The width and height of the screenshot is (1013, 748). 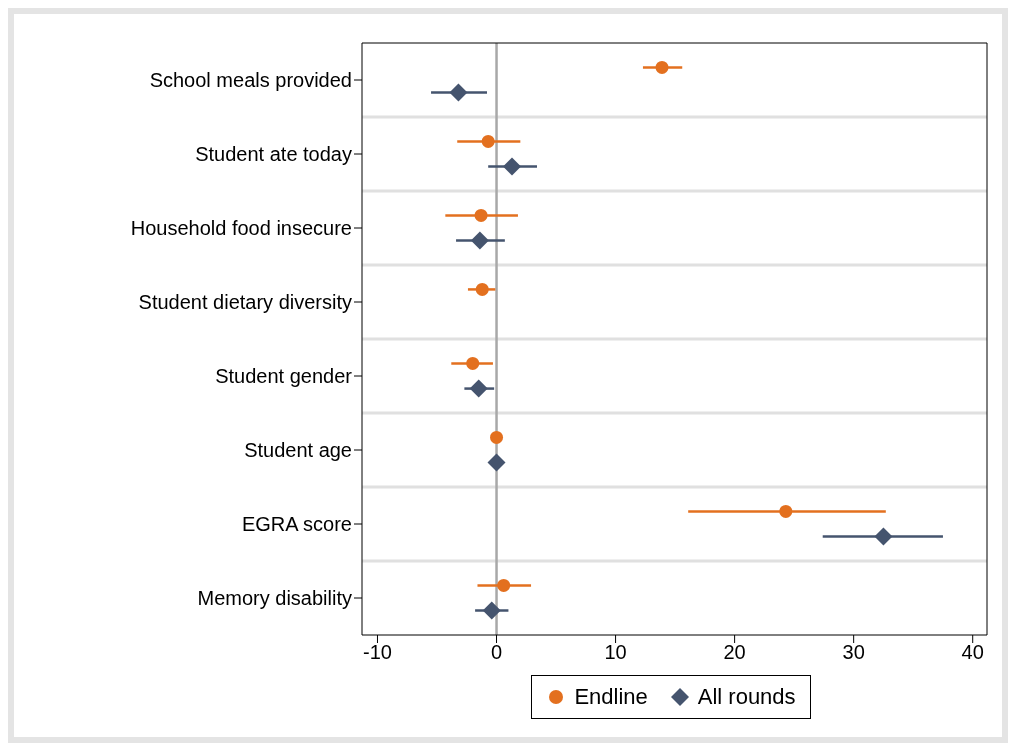 I want to click on x-tick-label: -10, so click(x=377, y=652).